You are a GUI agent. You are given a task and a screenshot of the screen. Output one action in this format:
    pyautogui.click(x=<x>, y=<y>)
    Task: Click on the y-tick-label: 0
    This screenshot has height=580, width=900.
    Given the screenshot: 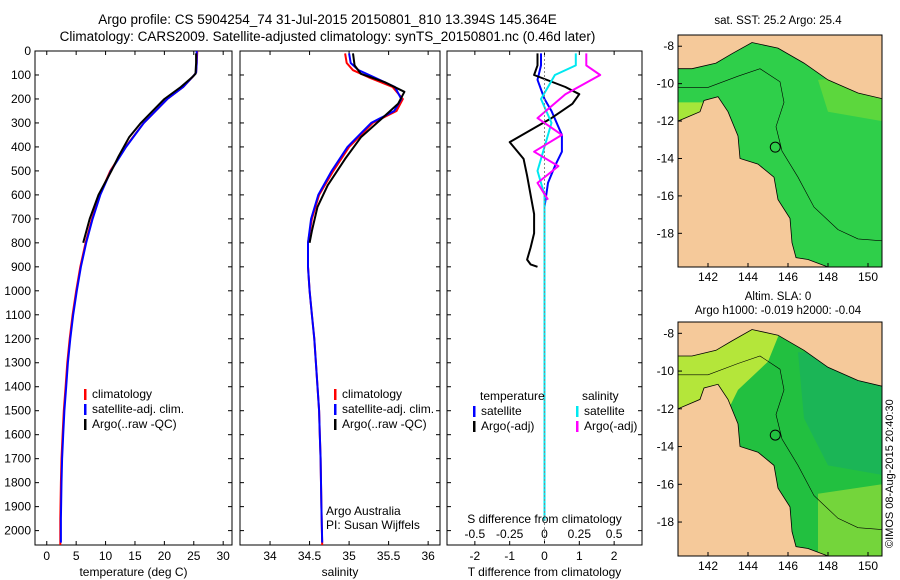 What is the action you would take?
    pyautogui.click(x=27, y=51)
    